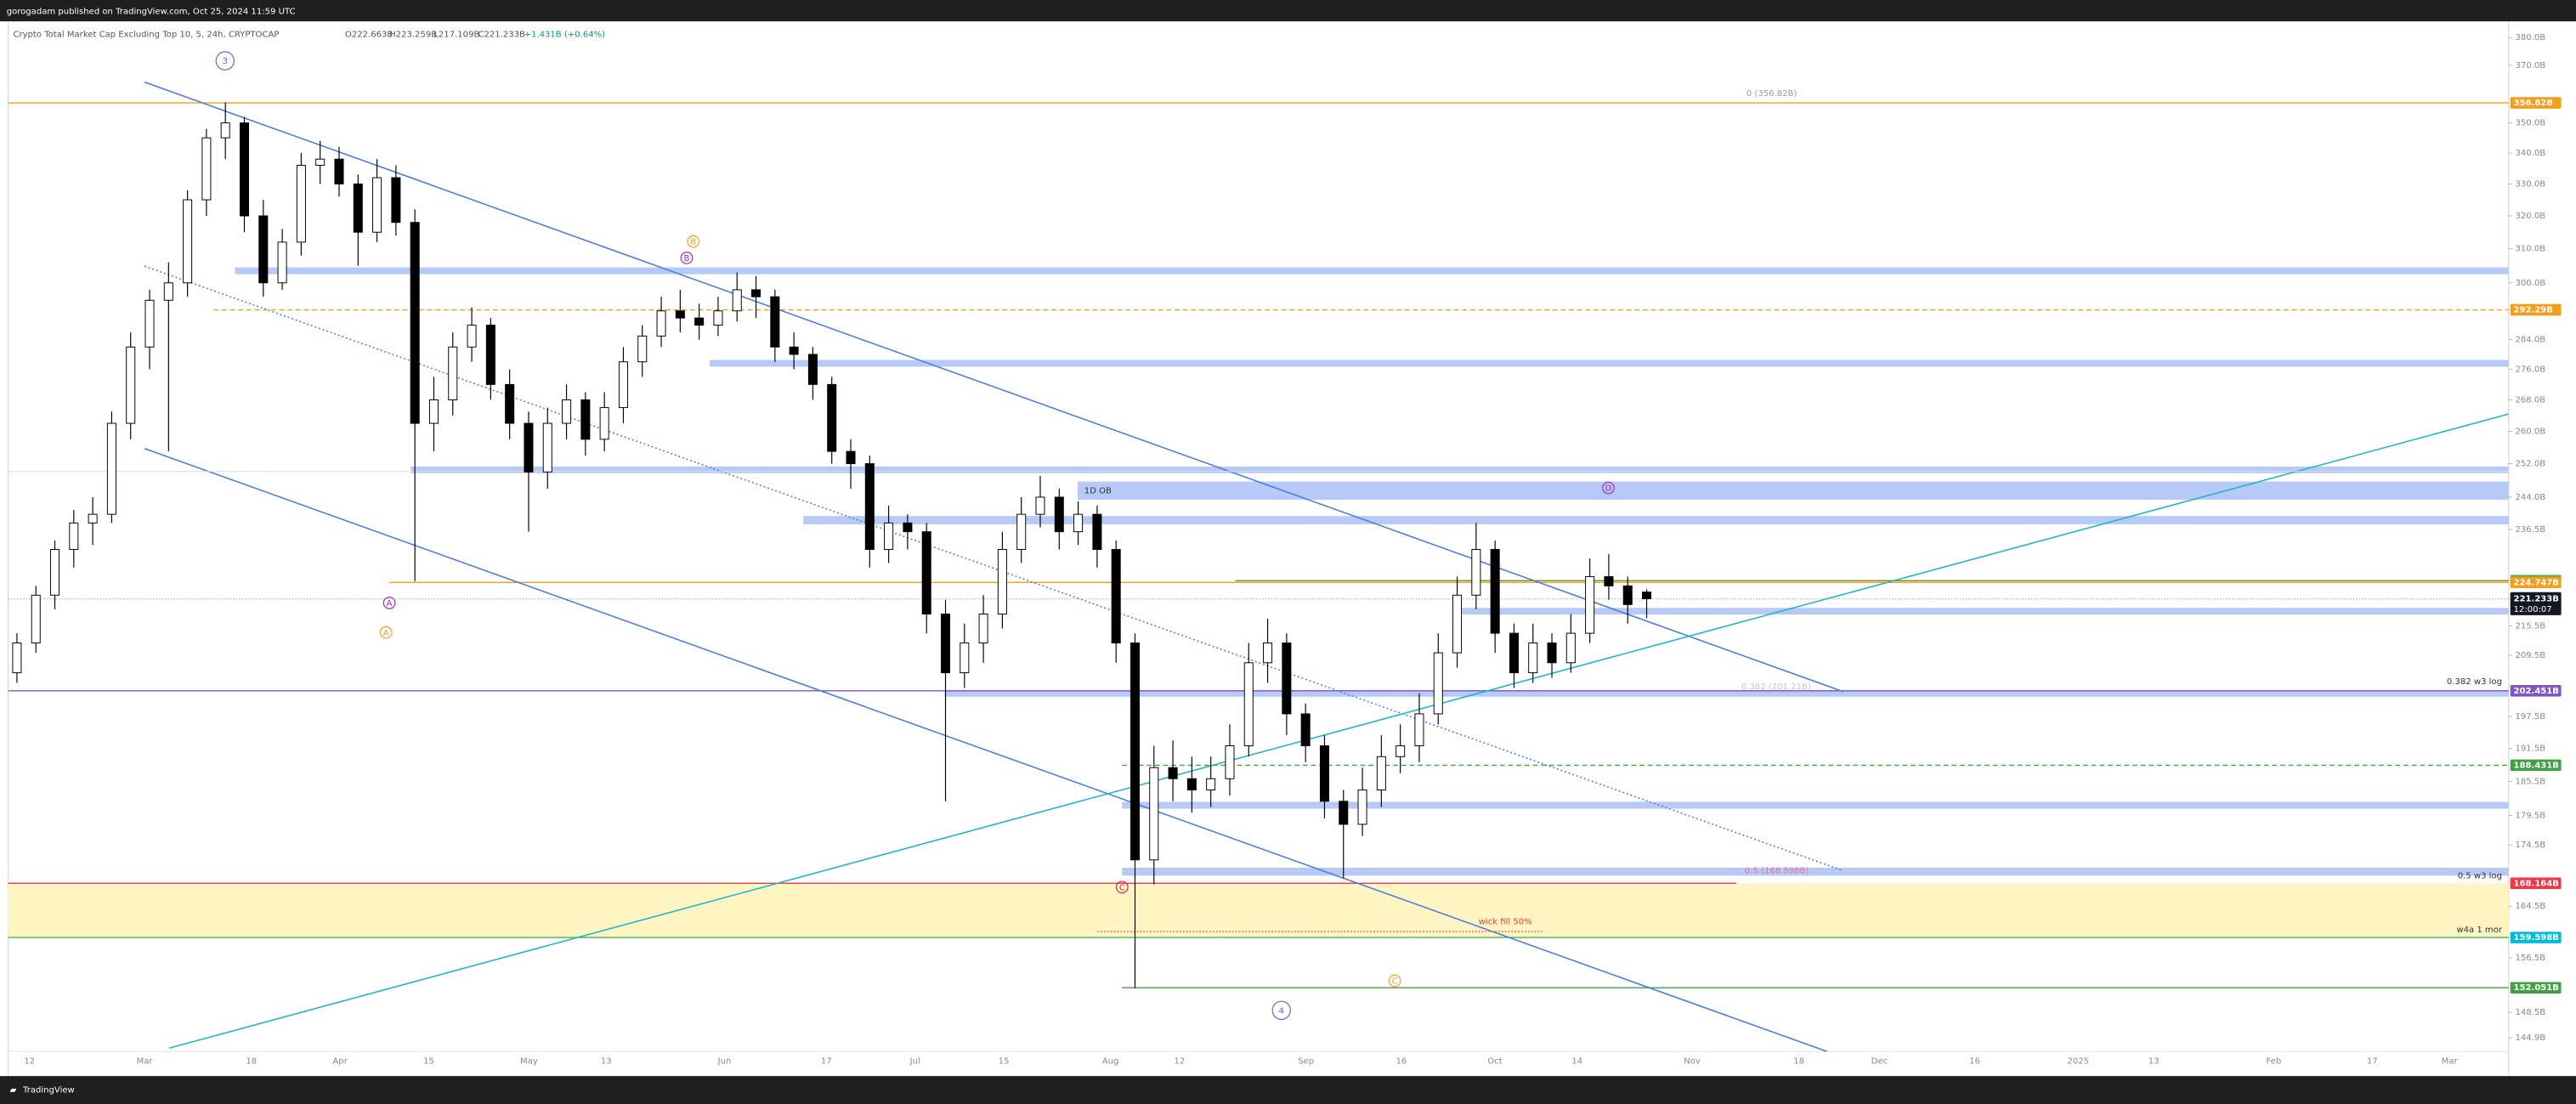 The width and height of the screenshot is (2576, 1104). I want to click on y-tick-label: 340.0B, so click(2530, 153).